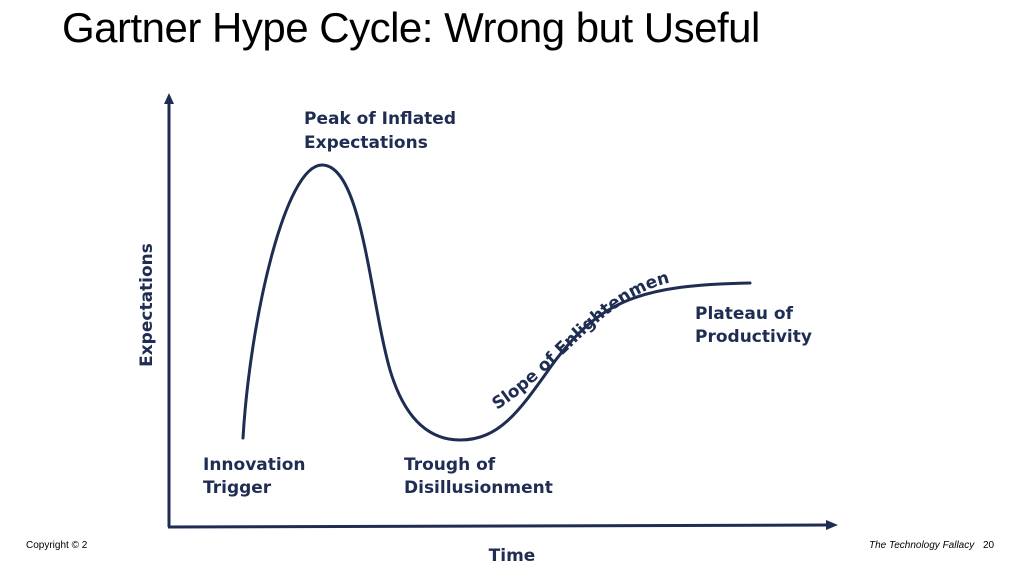  I want to click on phase-label-plateau: Plateau of Productivity, so click(753, 325).